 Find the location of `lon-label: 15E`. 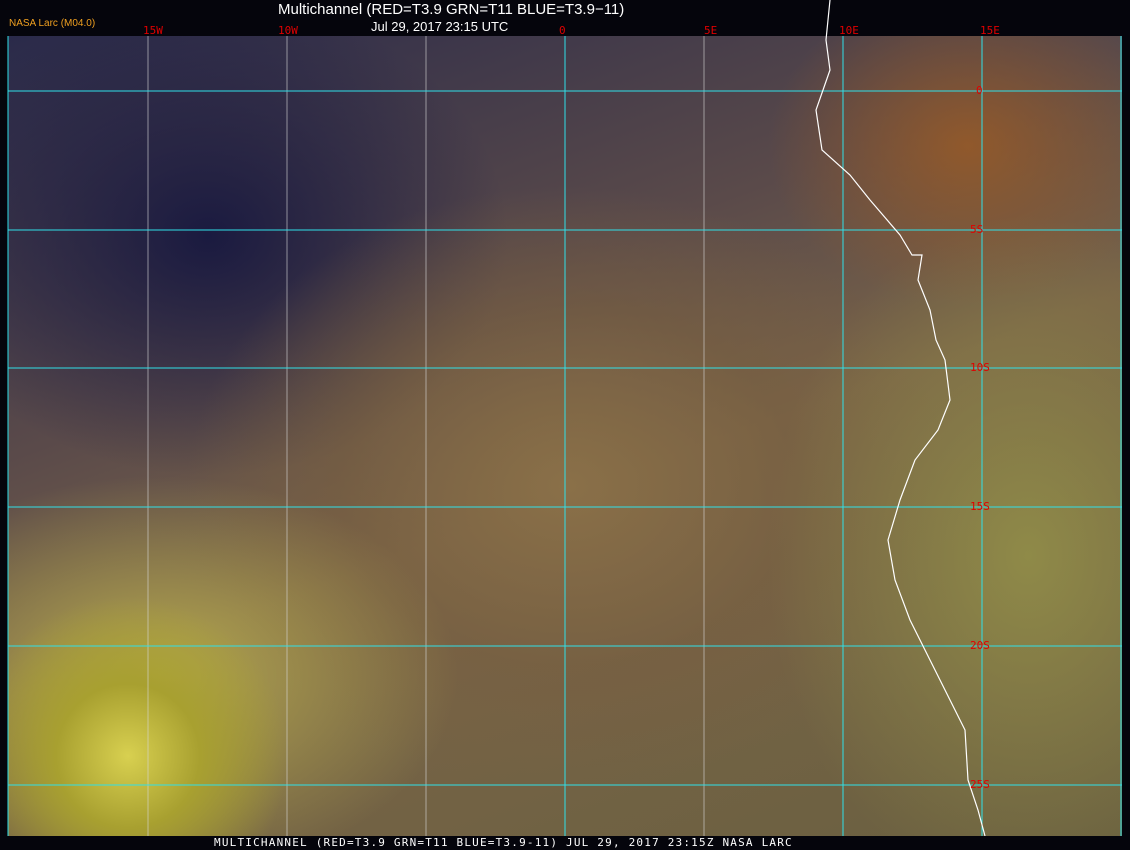

lon-label: 15E is located at coordinates (990, 30).